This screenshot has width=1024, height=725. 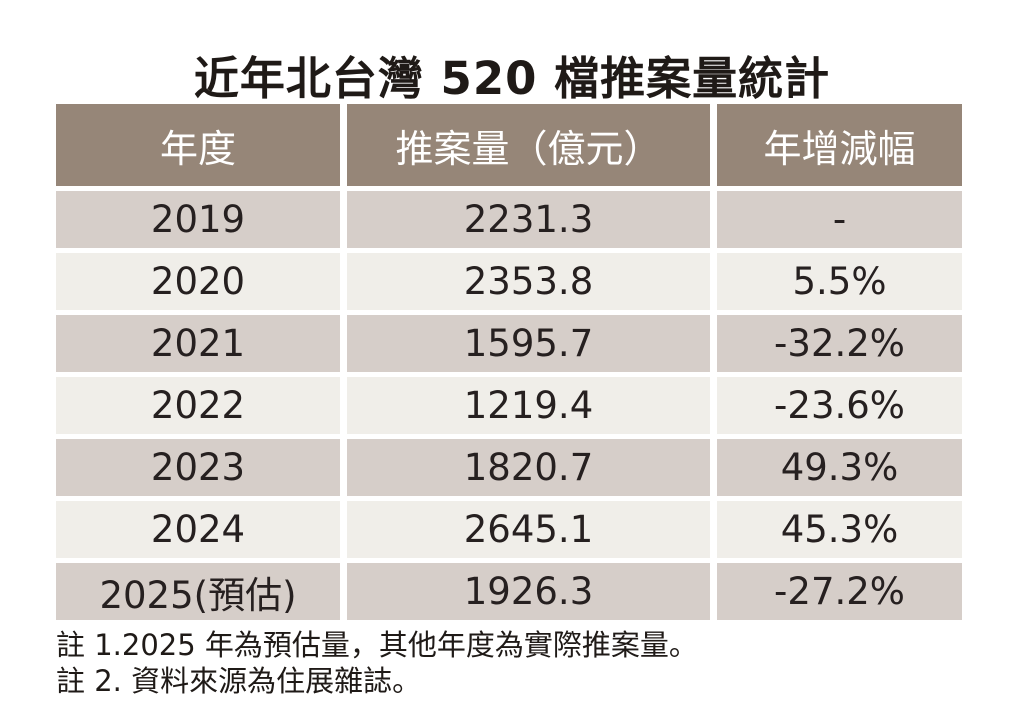 What do you see at coordinates (198, 529) in the screenshot?
I see `cell-year-2024: 2024` at bounding box center [198, 529].